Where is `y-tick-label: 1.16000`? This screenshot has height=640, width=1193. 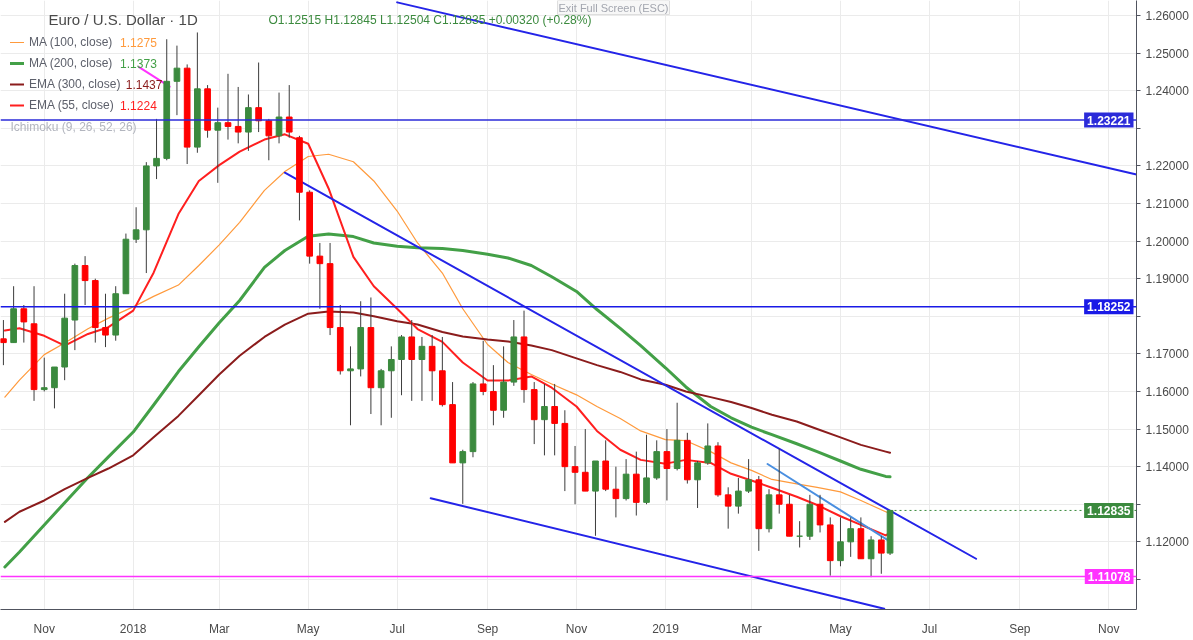
y-tick-label: 1.16000 is located at coordinates (1167, 391).